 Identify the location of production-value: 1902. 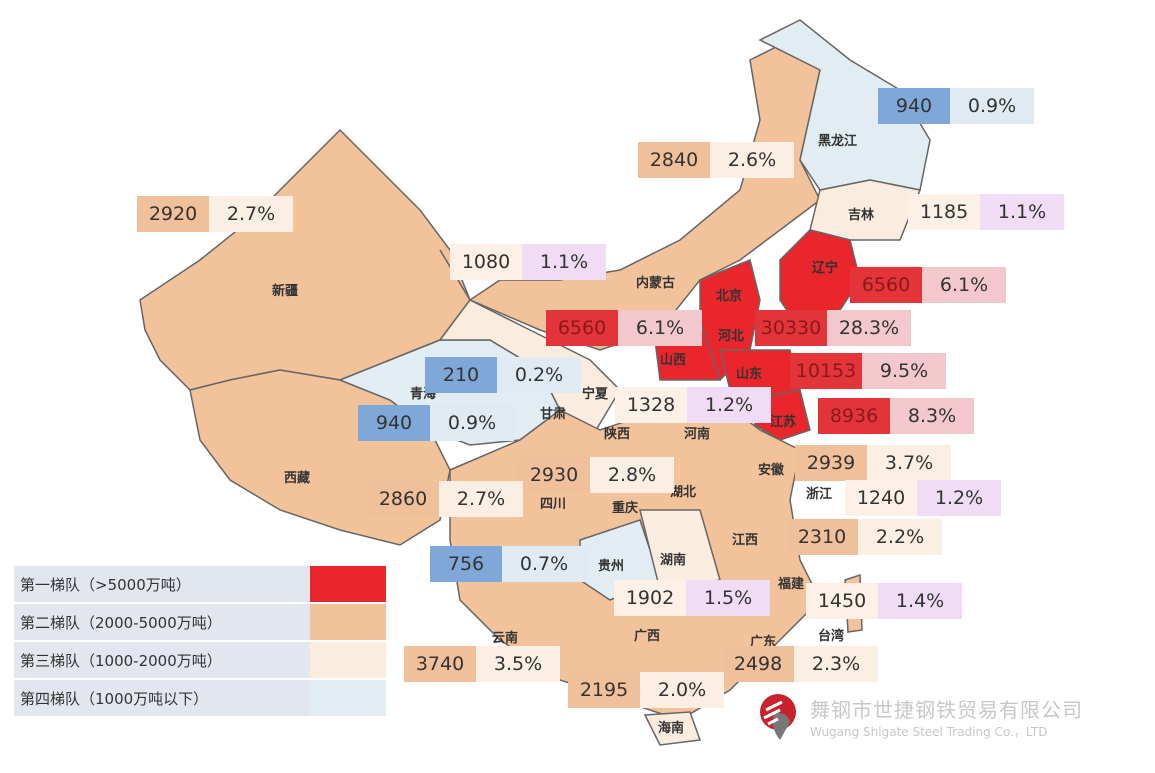
(650, 598).